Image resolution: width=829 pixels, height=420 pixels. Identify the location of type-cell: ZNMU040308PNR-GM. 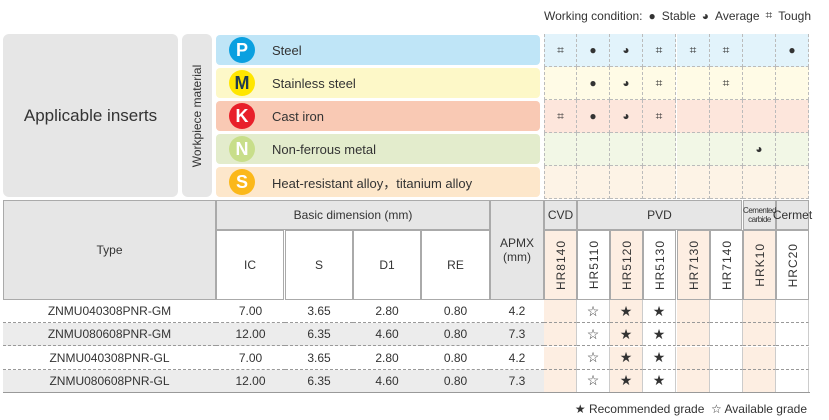
(109, 311).